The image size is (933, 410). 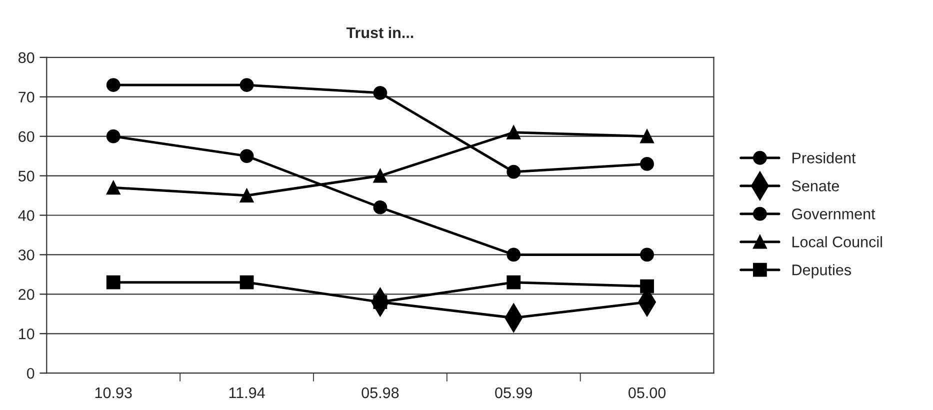 I want to click on x-tick-label: 05.00, so click(x=647, y=392).